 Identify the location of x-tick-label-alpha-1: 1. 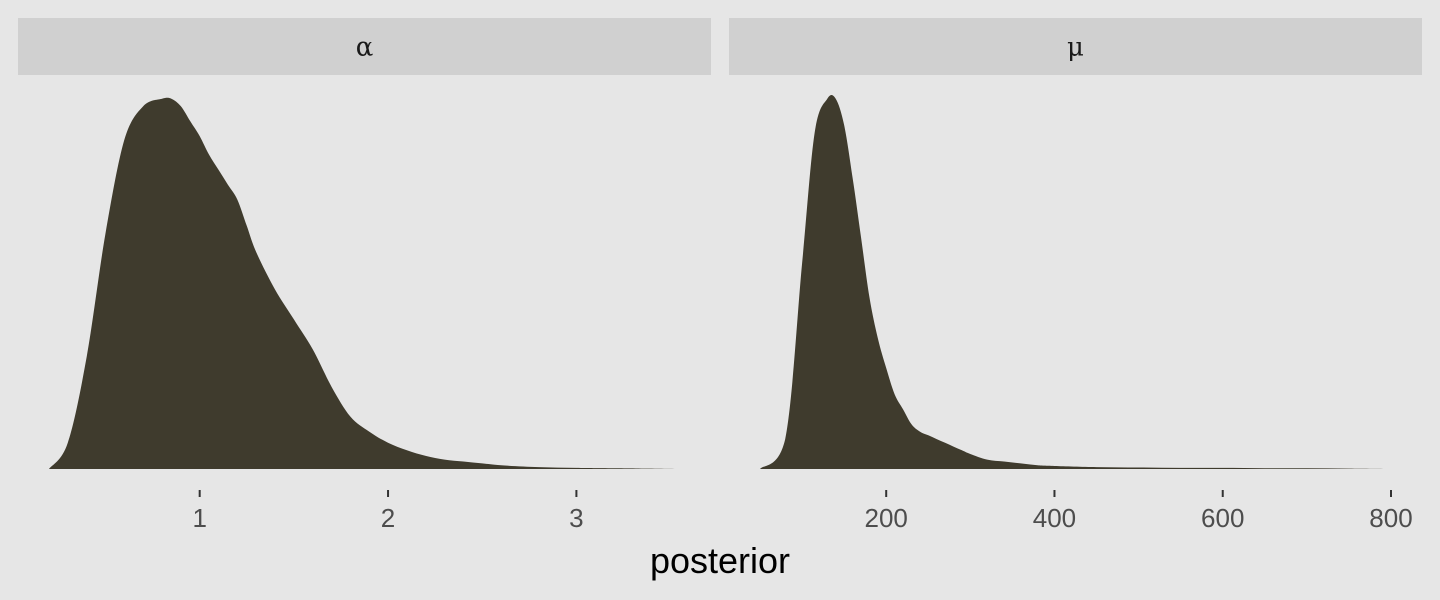
(199, 518).